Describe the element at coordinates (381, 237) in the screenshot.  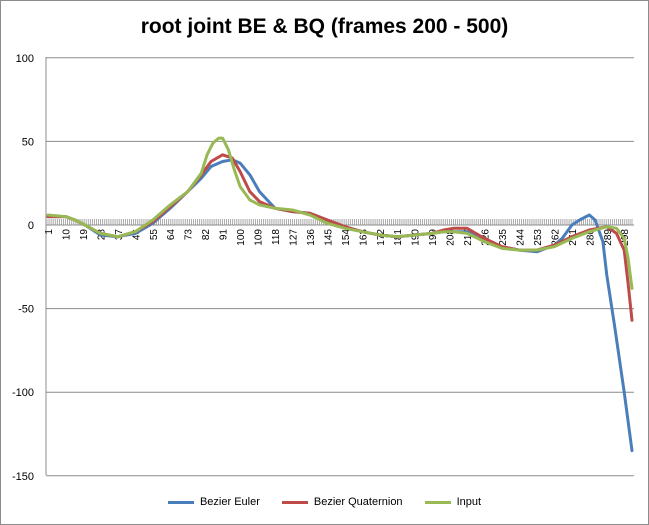
I see `x-tick-label: 172` at that location.